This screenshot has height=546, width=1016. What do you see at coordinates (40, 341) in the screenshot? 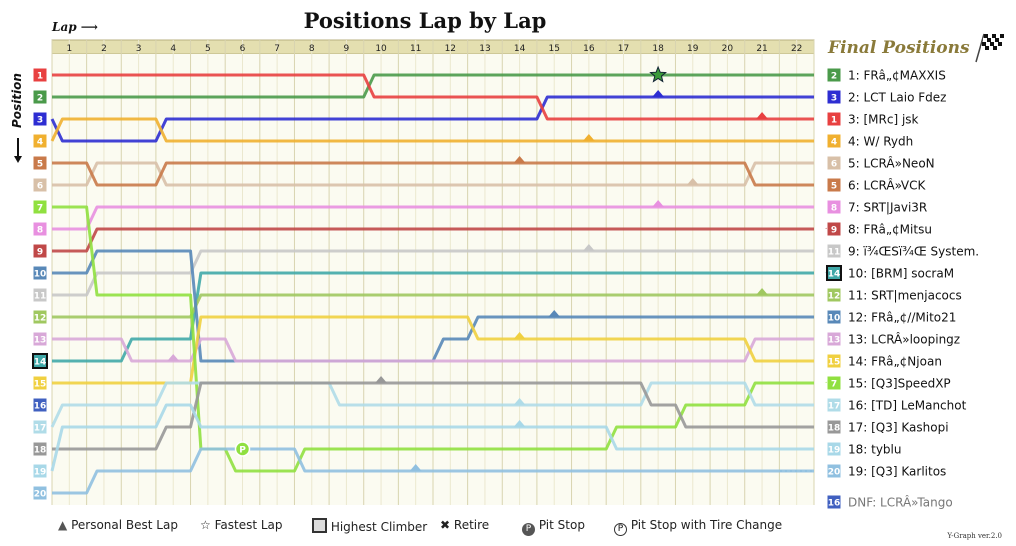
I see `start-position-number: 13` at bounding box center [40, 341].